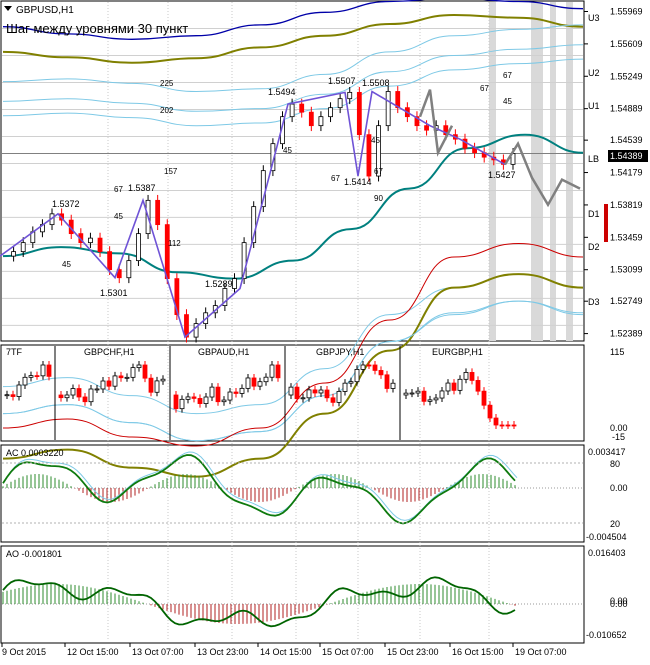  What do you see at coordinates (619, 428) in the screenshot?
I see `sub1-axis-zero: 0.00` at bounding box center [619, 428].